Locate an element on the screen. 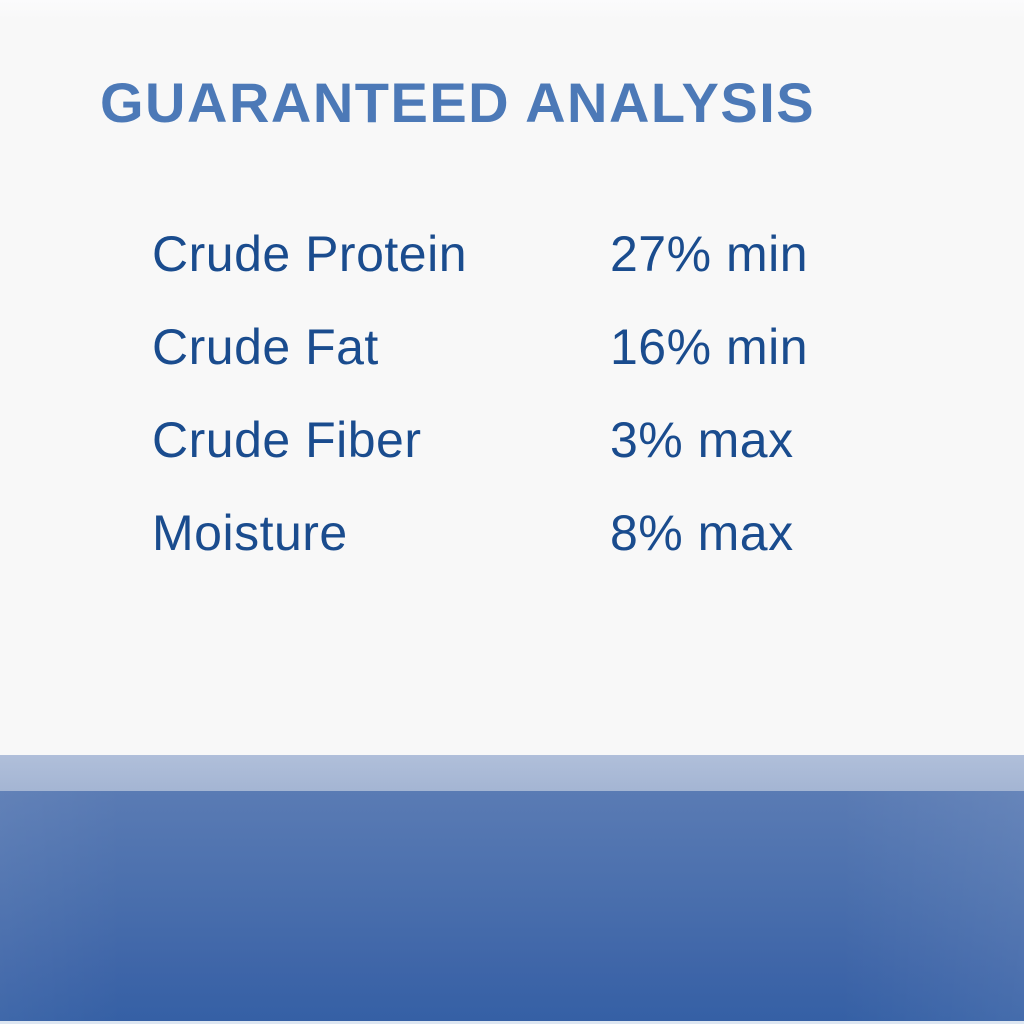  accent-band-light is located at coordinates (512, 773).